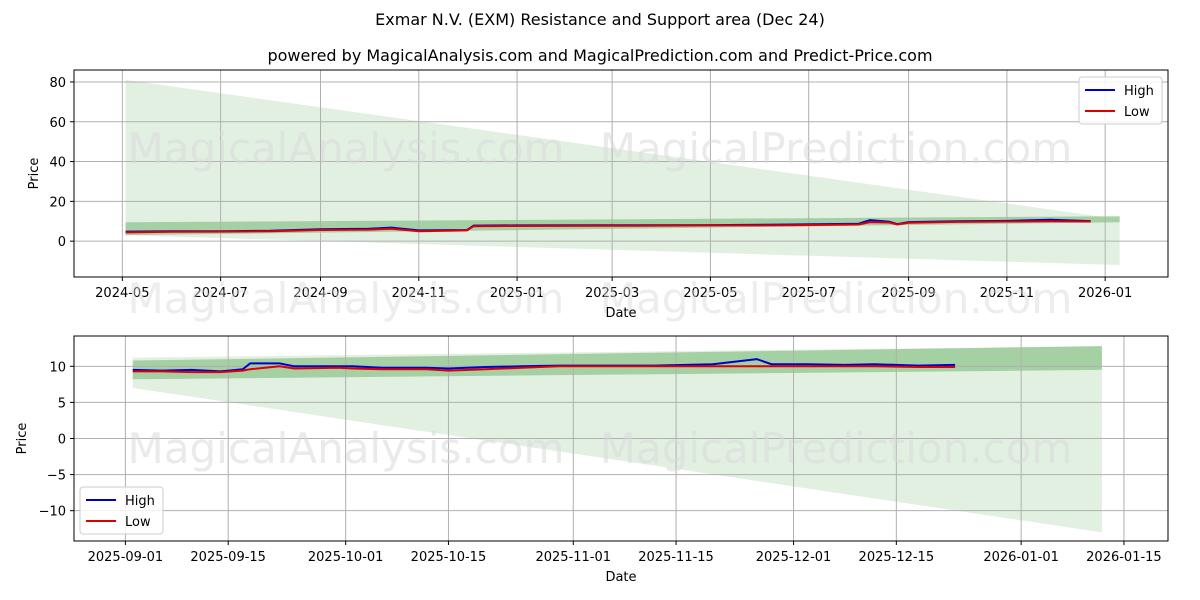 This screenshot has width=1200, height=600. Describe the element at coordinates (612, 293) in the screenshot. I see `x-tick-label: 2025-03` at that location.